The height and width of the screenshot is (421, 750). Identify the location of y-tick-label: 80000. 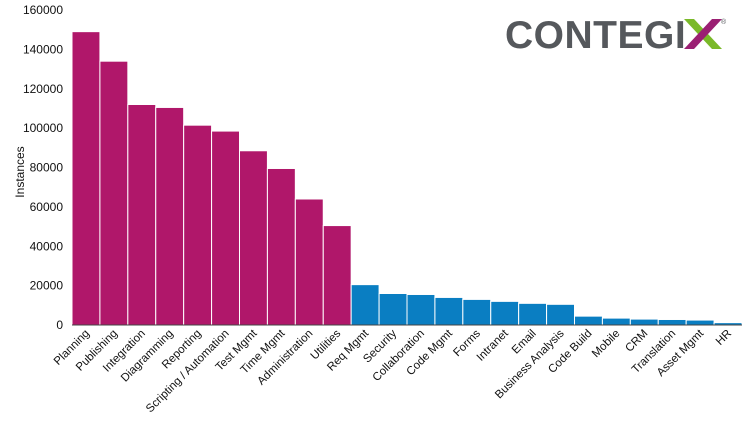
(47, 168).